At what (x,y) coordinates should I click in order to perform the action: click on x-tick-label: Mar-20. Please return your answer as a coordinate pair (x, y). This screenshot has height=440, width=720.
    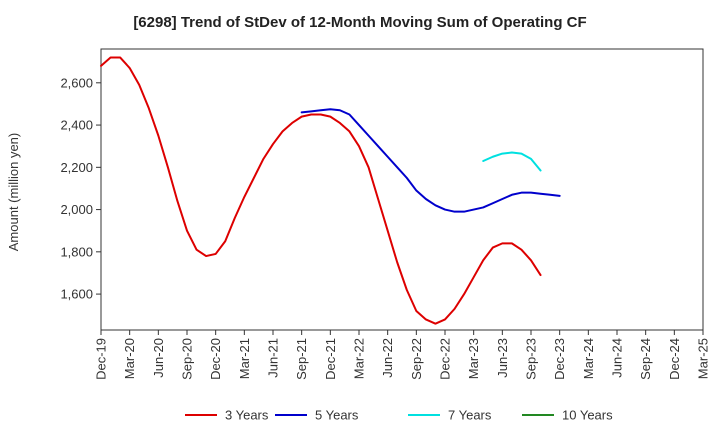
    Looking at the image, I should click on (129, 358).